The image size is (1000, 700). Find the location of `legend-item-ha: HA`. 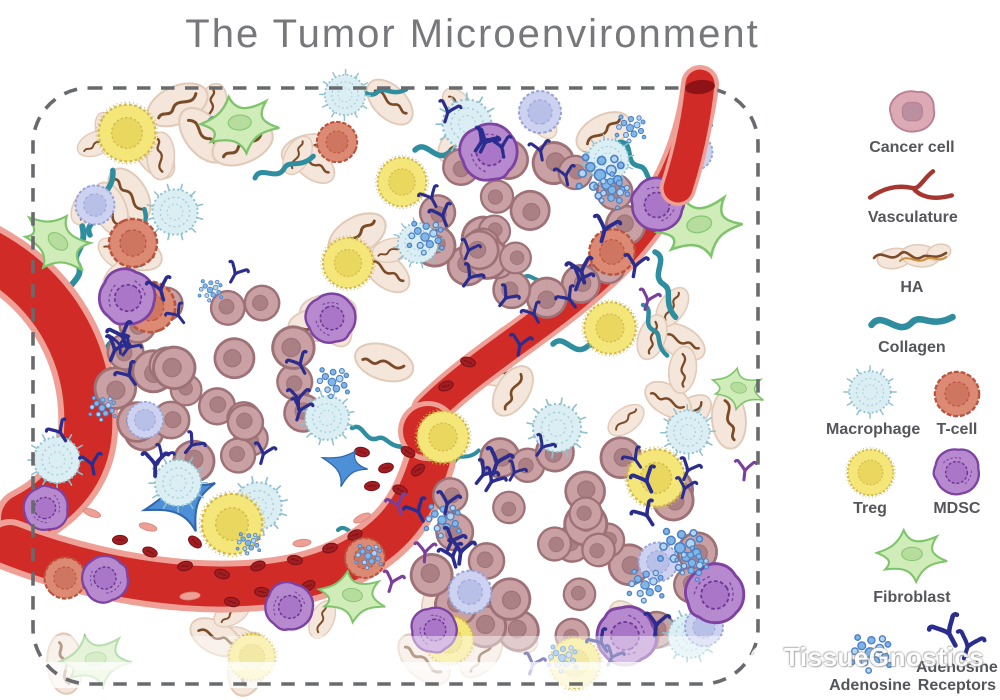

legend-item-ha: HA is located at coordinates (912, 265).